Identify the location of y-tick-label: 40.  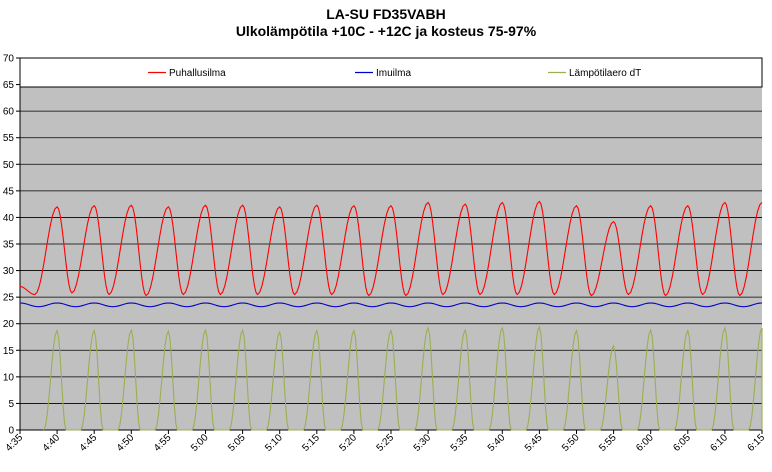
(9, 218).